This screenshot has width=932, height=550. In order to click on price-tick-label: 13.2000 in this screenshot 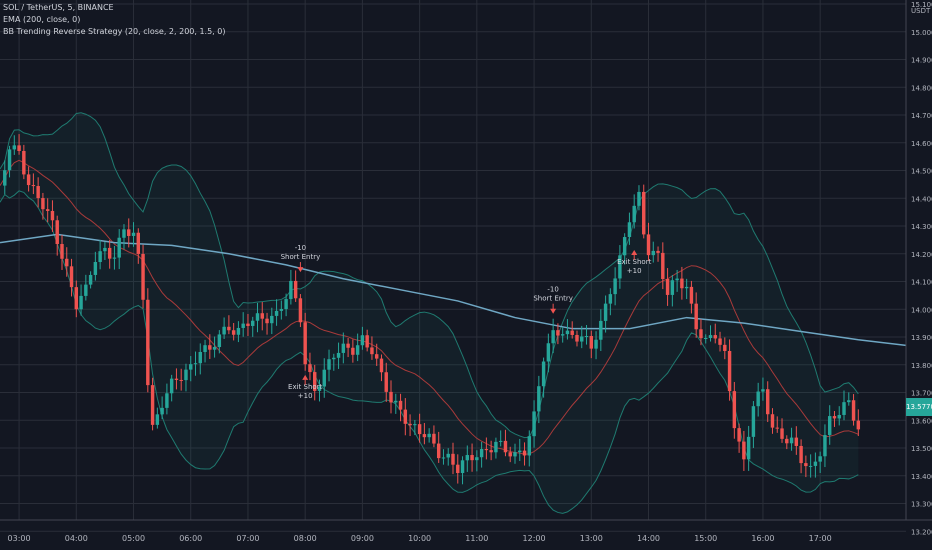, I will do `click(921, 532)`.